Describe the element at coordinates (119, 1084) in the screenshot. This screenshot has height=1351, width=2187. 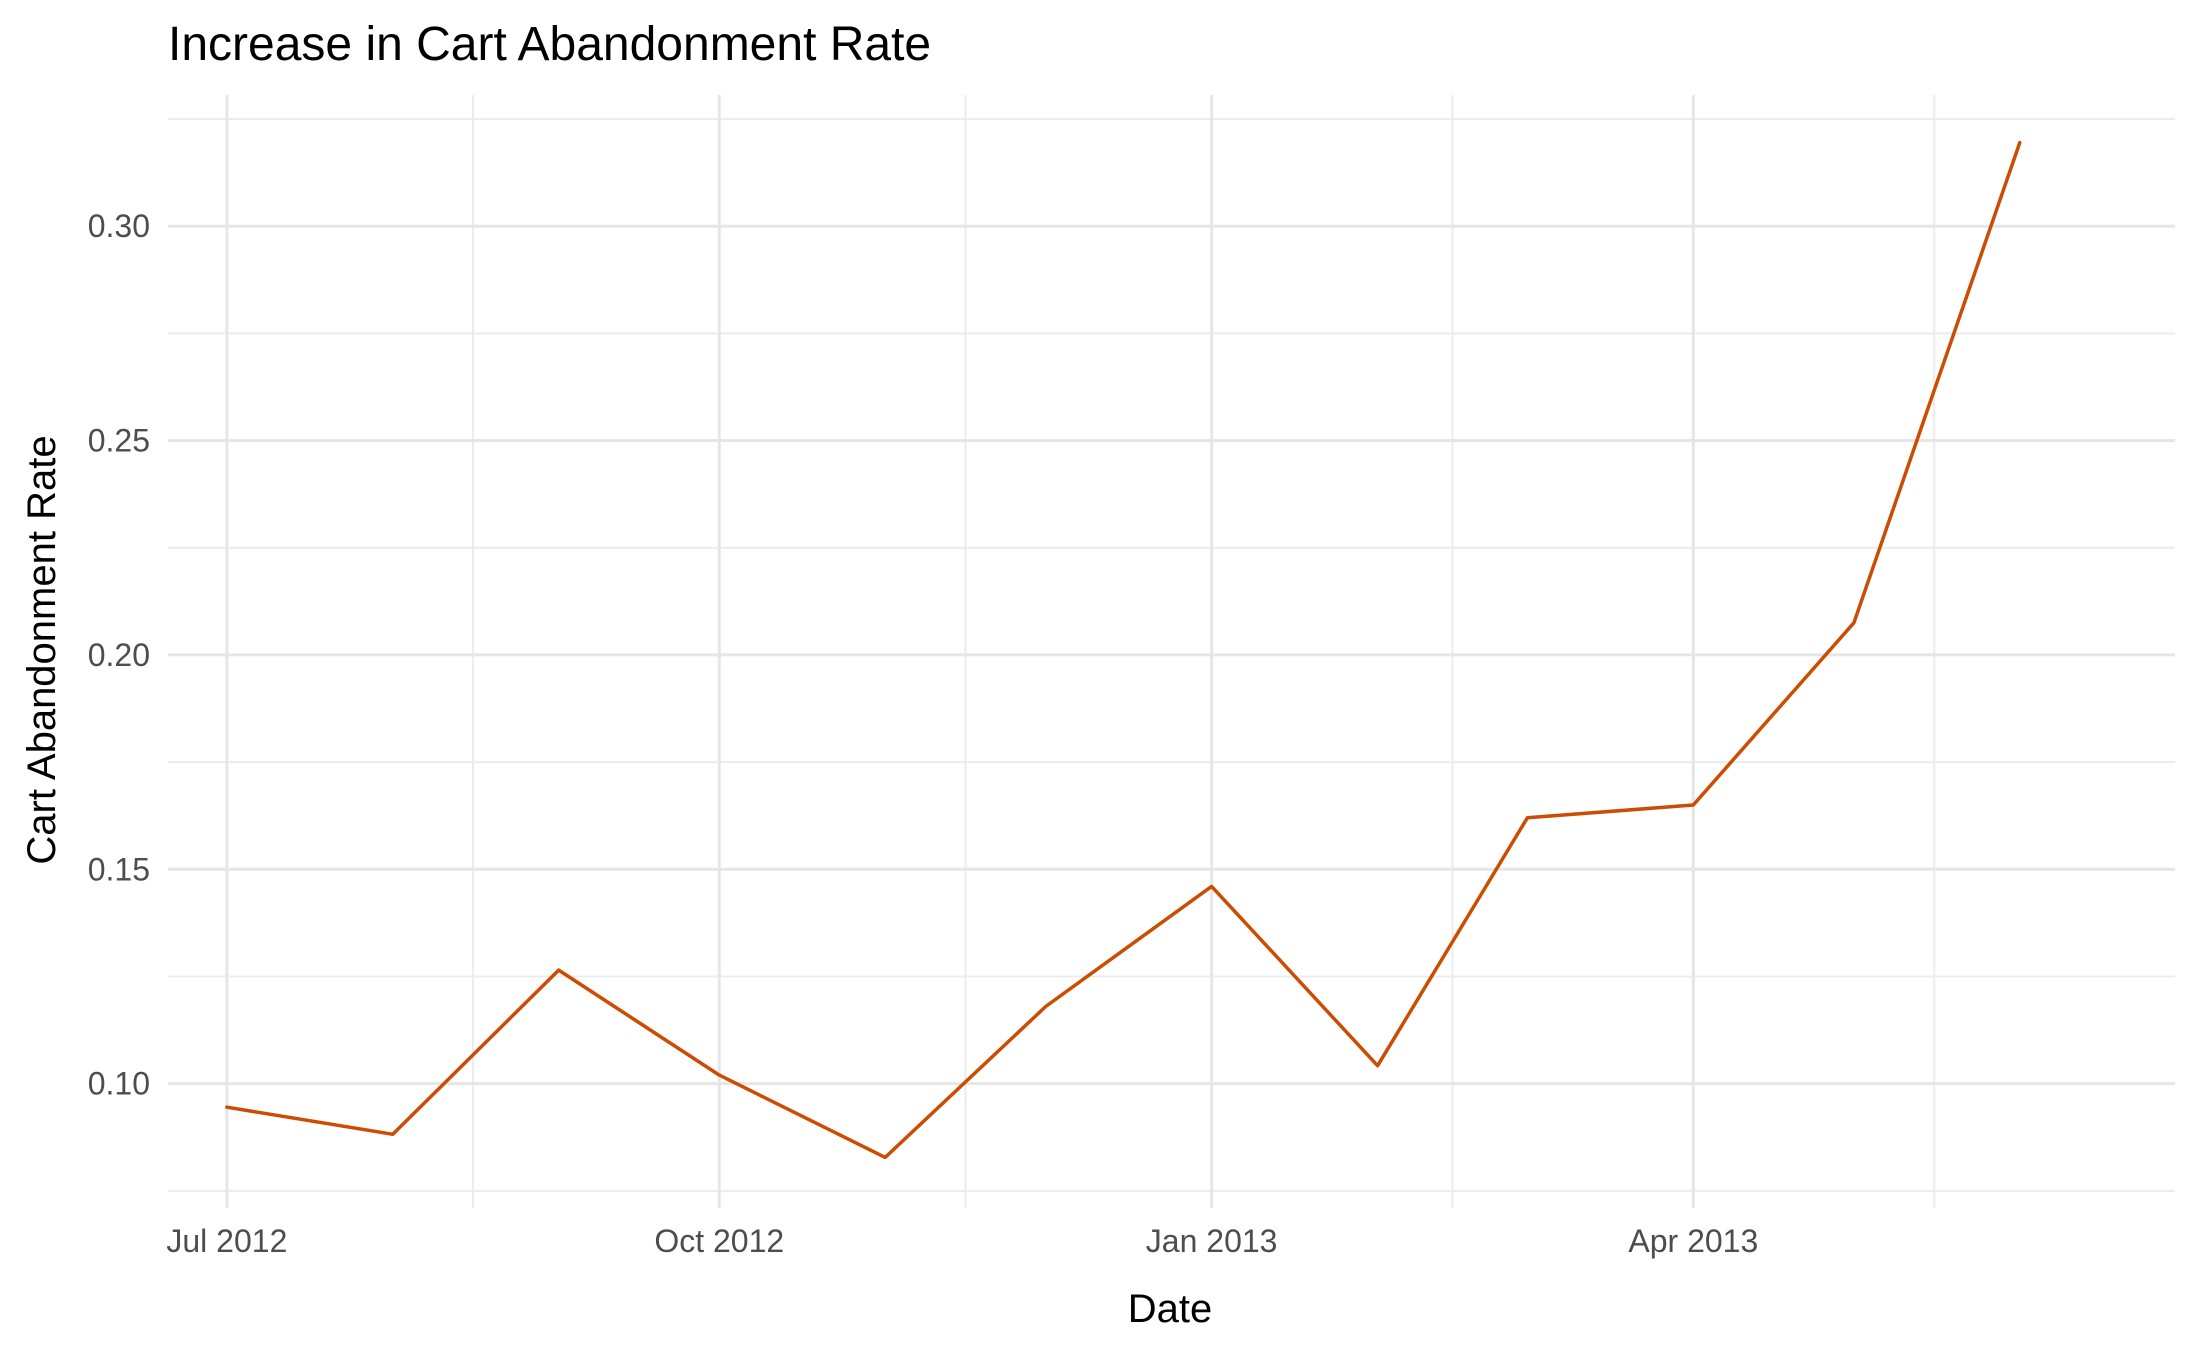
I see `y-tick-label: 0.10` at that location.